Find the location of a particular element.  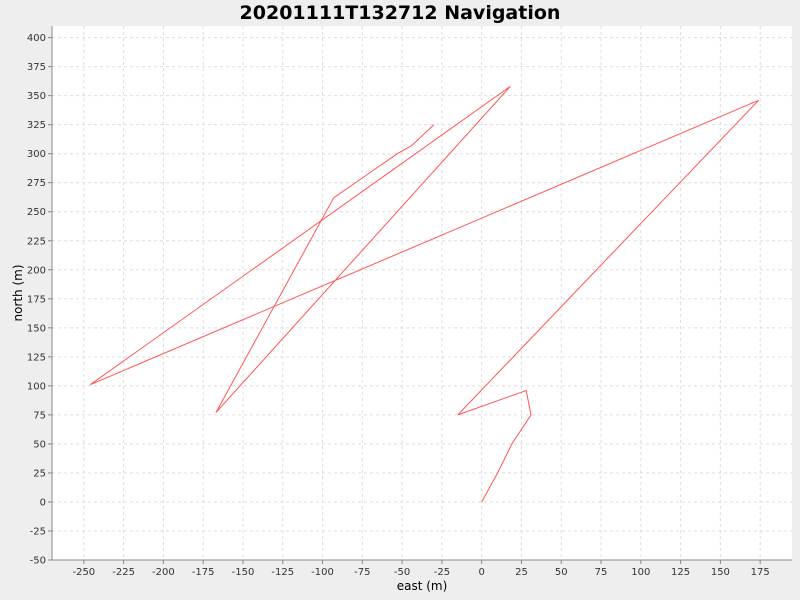

y-tick-label: 275 is located at coordinates (36, 183).